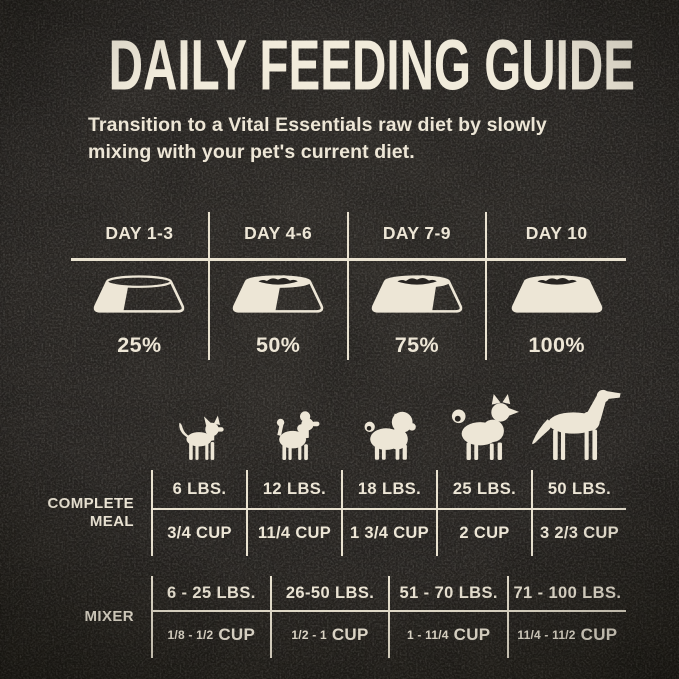  I want to click on day-range-label: DAY 1-3, so click(139, 232).